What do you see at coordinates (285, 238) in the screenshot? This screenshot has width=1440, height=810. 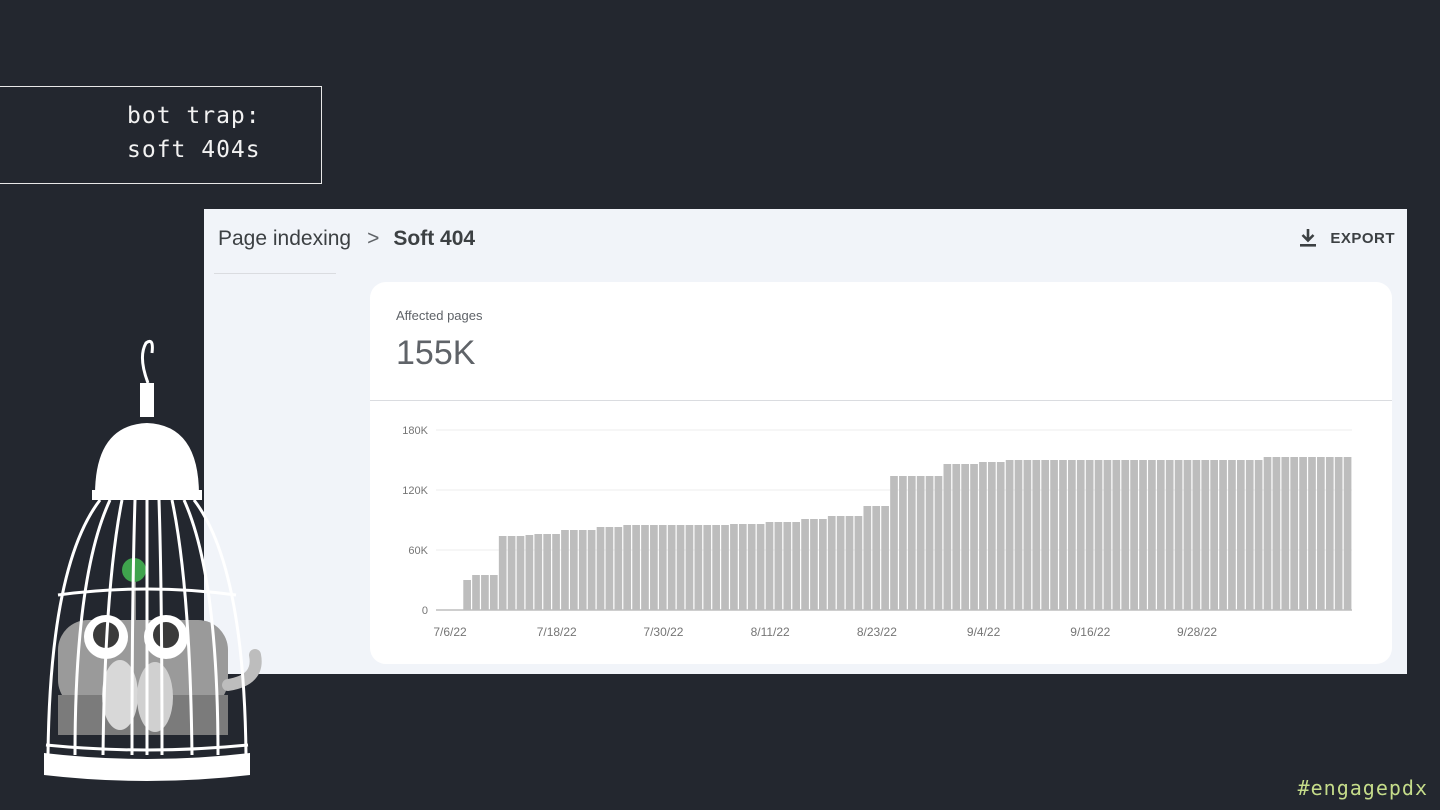 I see `breadcrumb-parent: Page indexing` at bounding box center [285, 238].